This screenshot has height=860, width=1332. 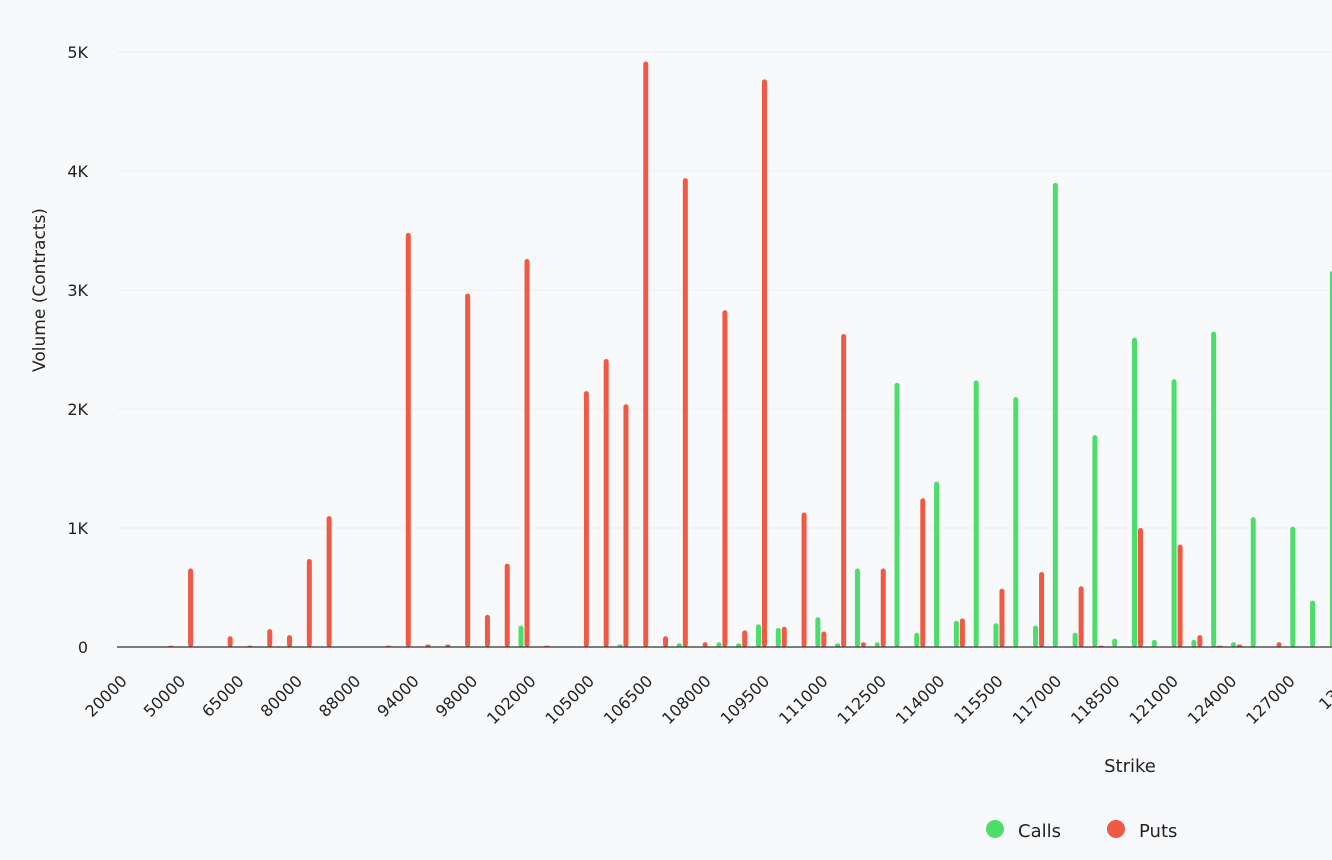 I want to click on x-tick-label: 94000, so click(x=397, y=695).